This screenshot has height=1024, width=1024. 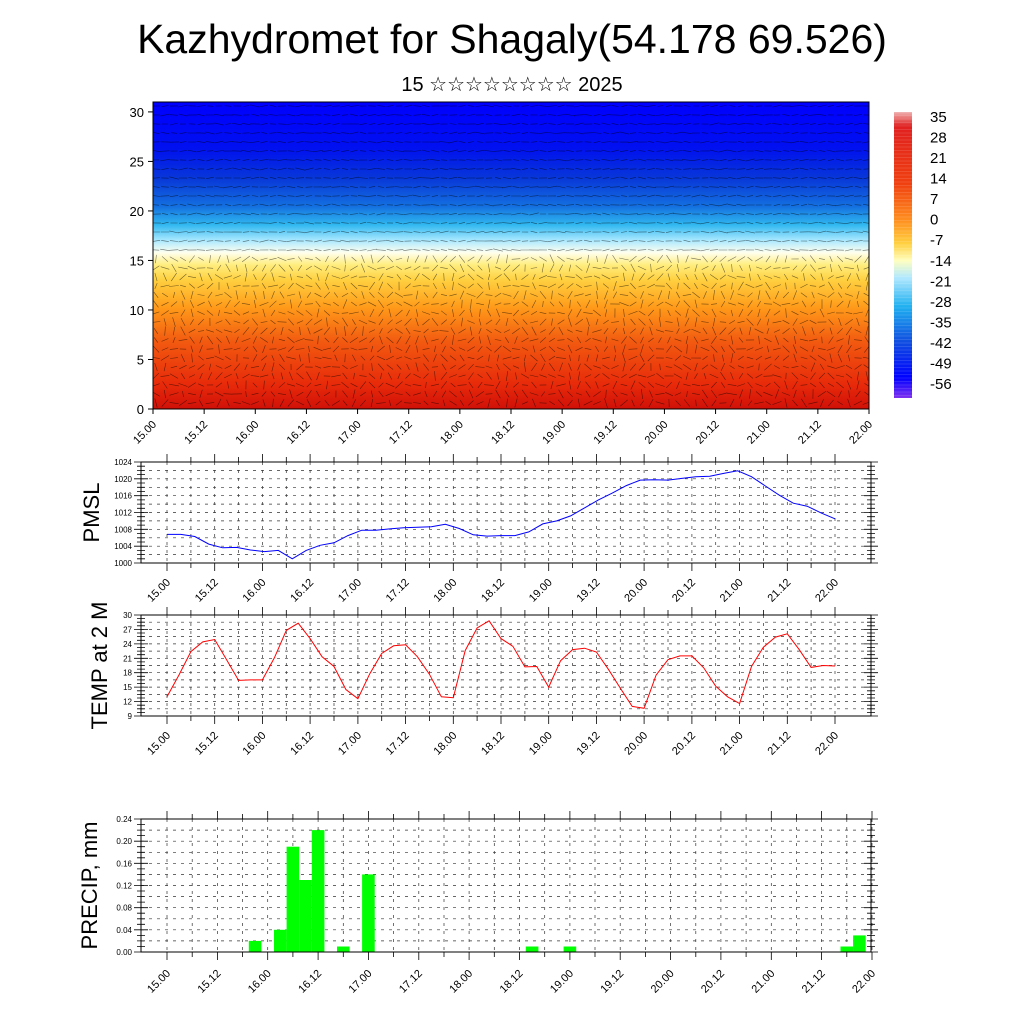 I want to click on heatmap-xtick-label: 17.00, so click(x=350, y=433).